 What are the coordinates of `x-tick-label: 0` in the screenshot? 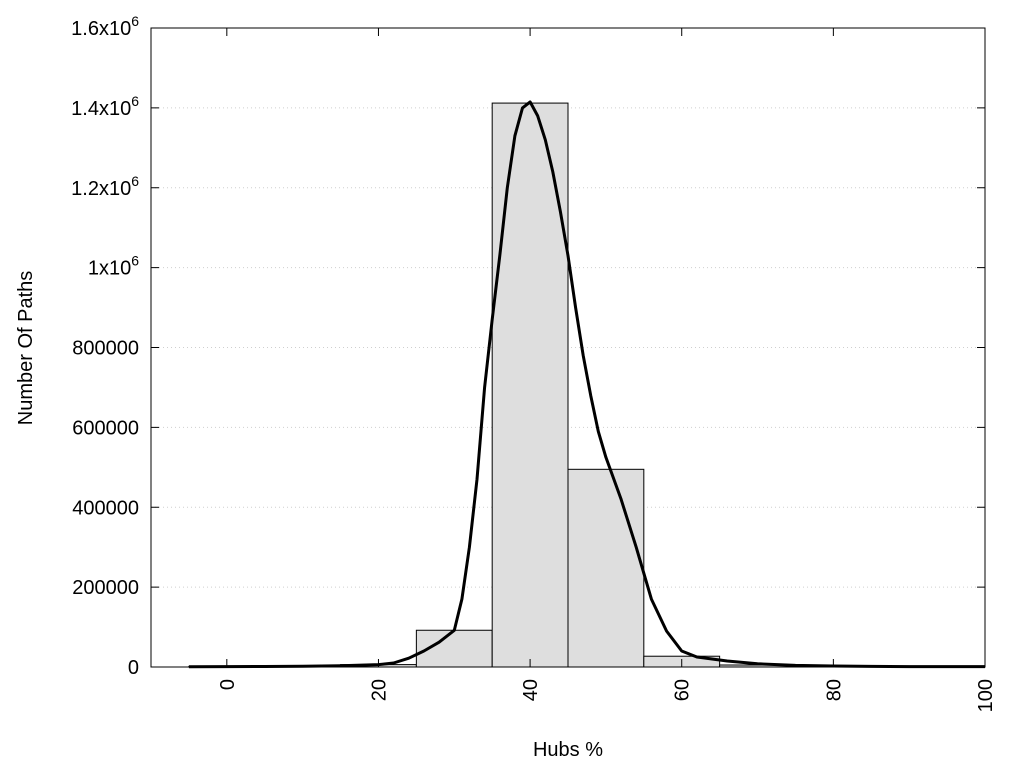 It's located at (228, 684).